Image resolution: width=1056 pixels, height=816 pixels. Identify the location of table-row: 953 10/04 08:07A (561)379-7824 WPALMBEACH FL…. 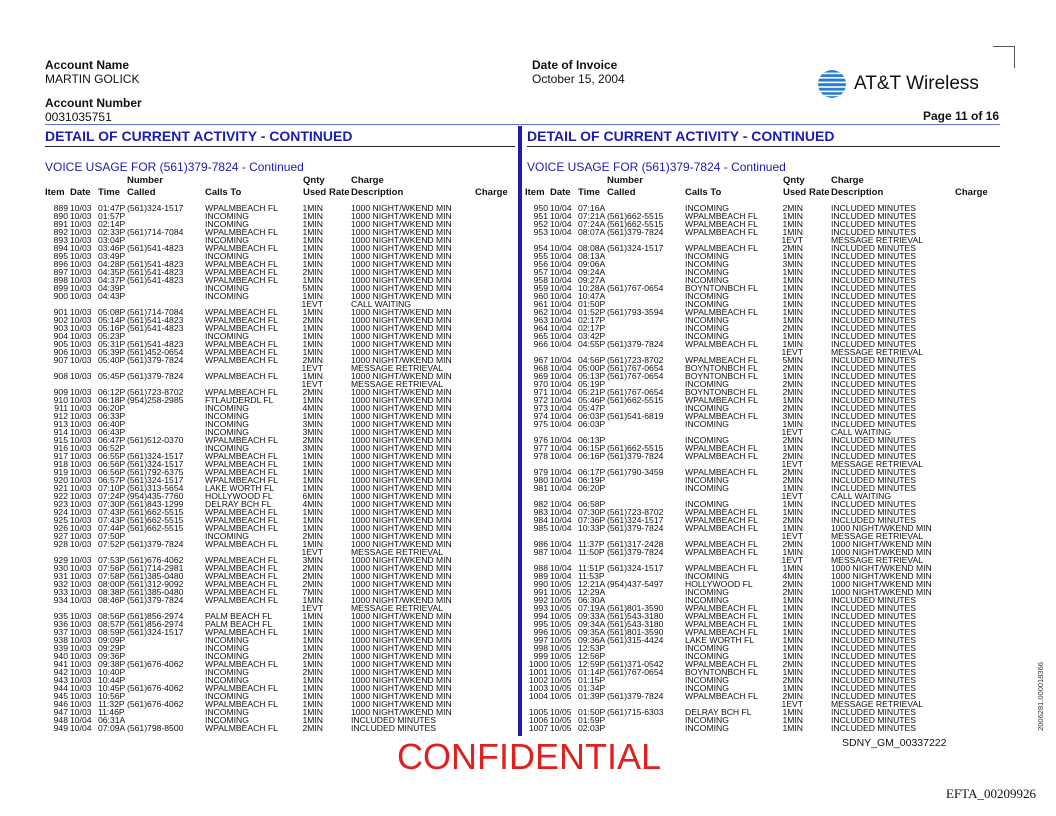
(760, 232).